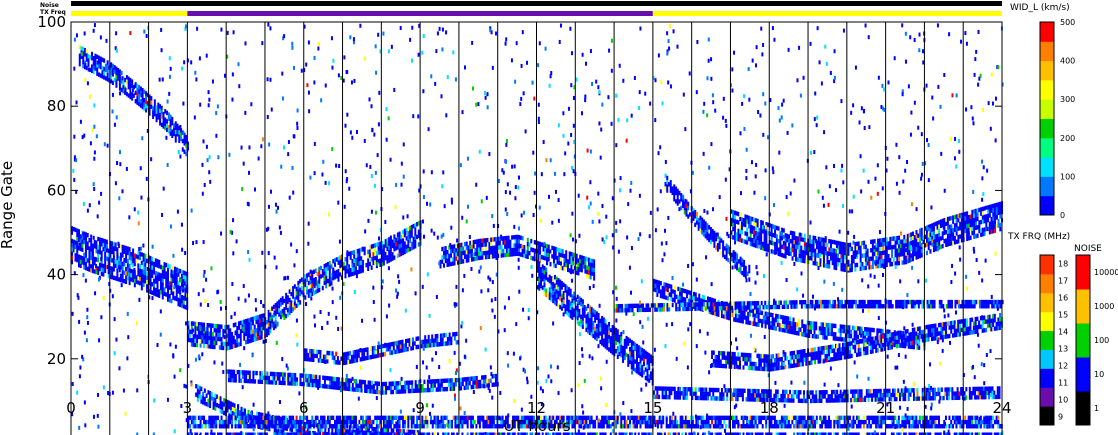 This screenshot has width=1118, height=435. I want to click on y-tick-label: 60, so click(56, 190).